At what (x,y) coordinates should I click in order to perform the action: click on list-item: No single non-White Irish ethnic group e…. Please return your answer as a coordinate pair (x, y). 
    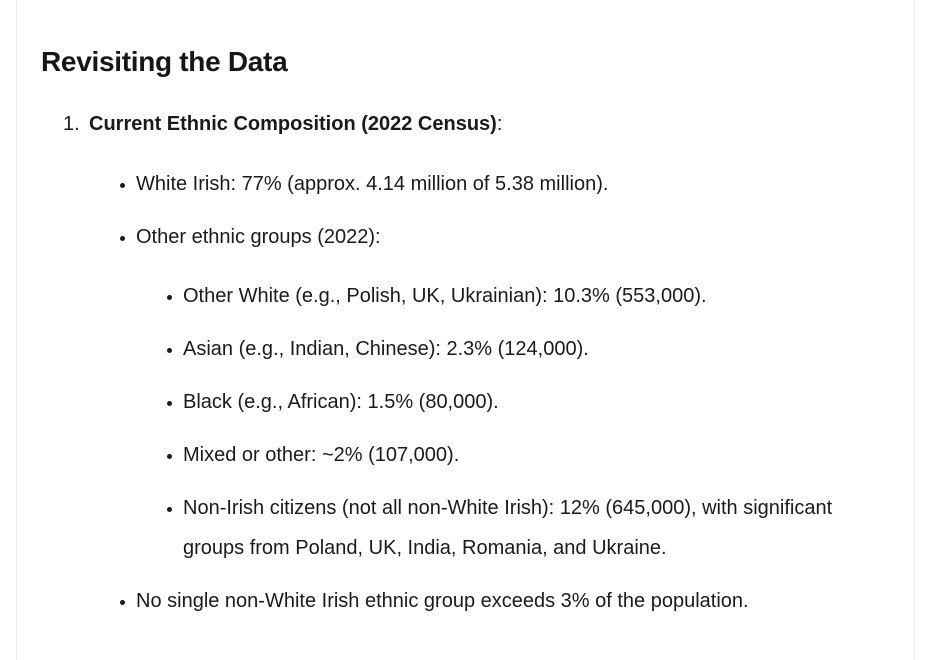
    Looking at the image, I should click on (513, 601).